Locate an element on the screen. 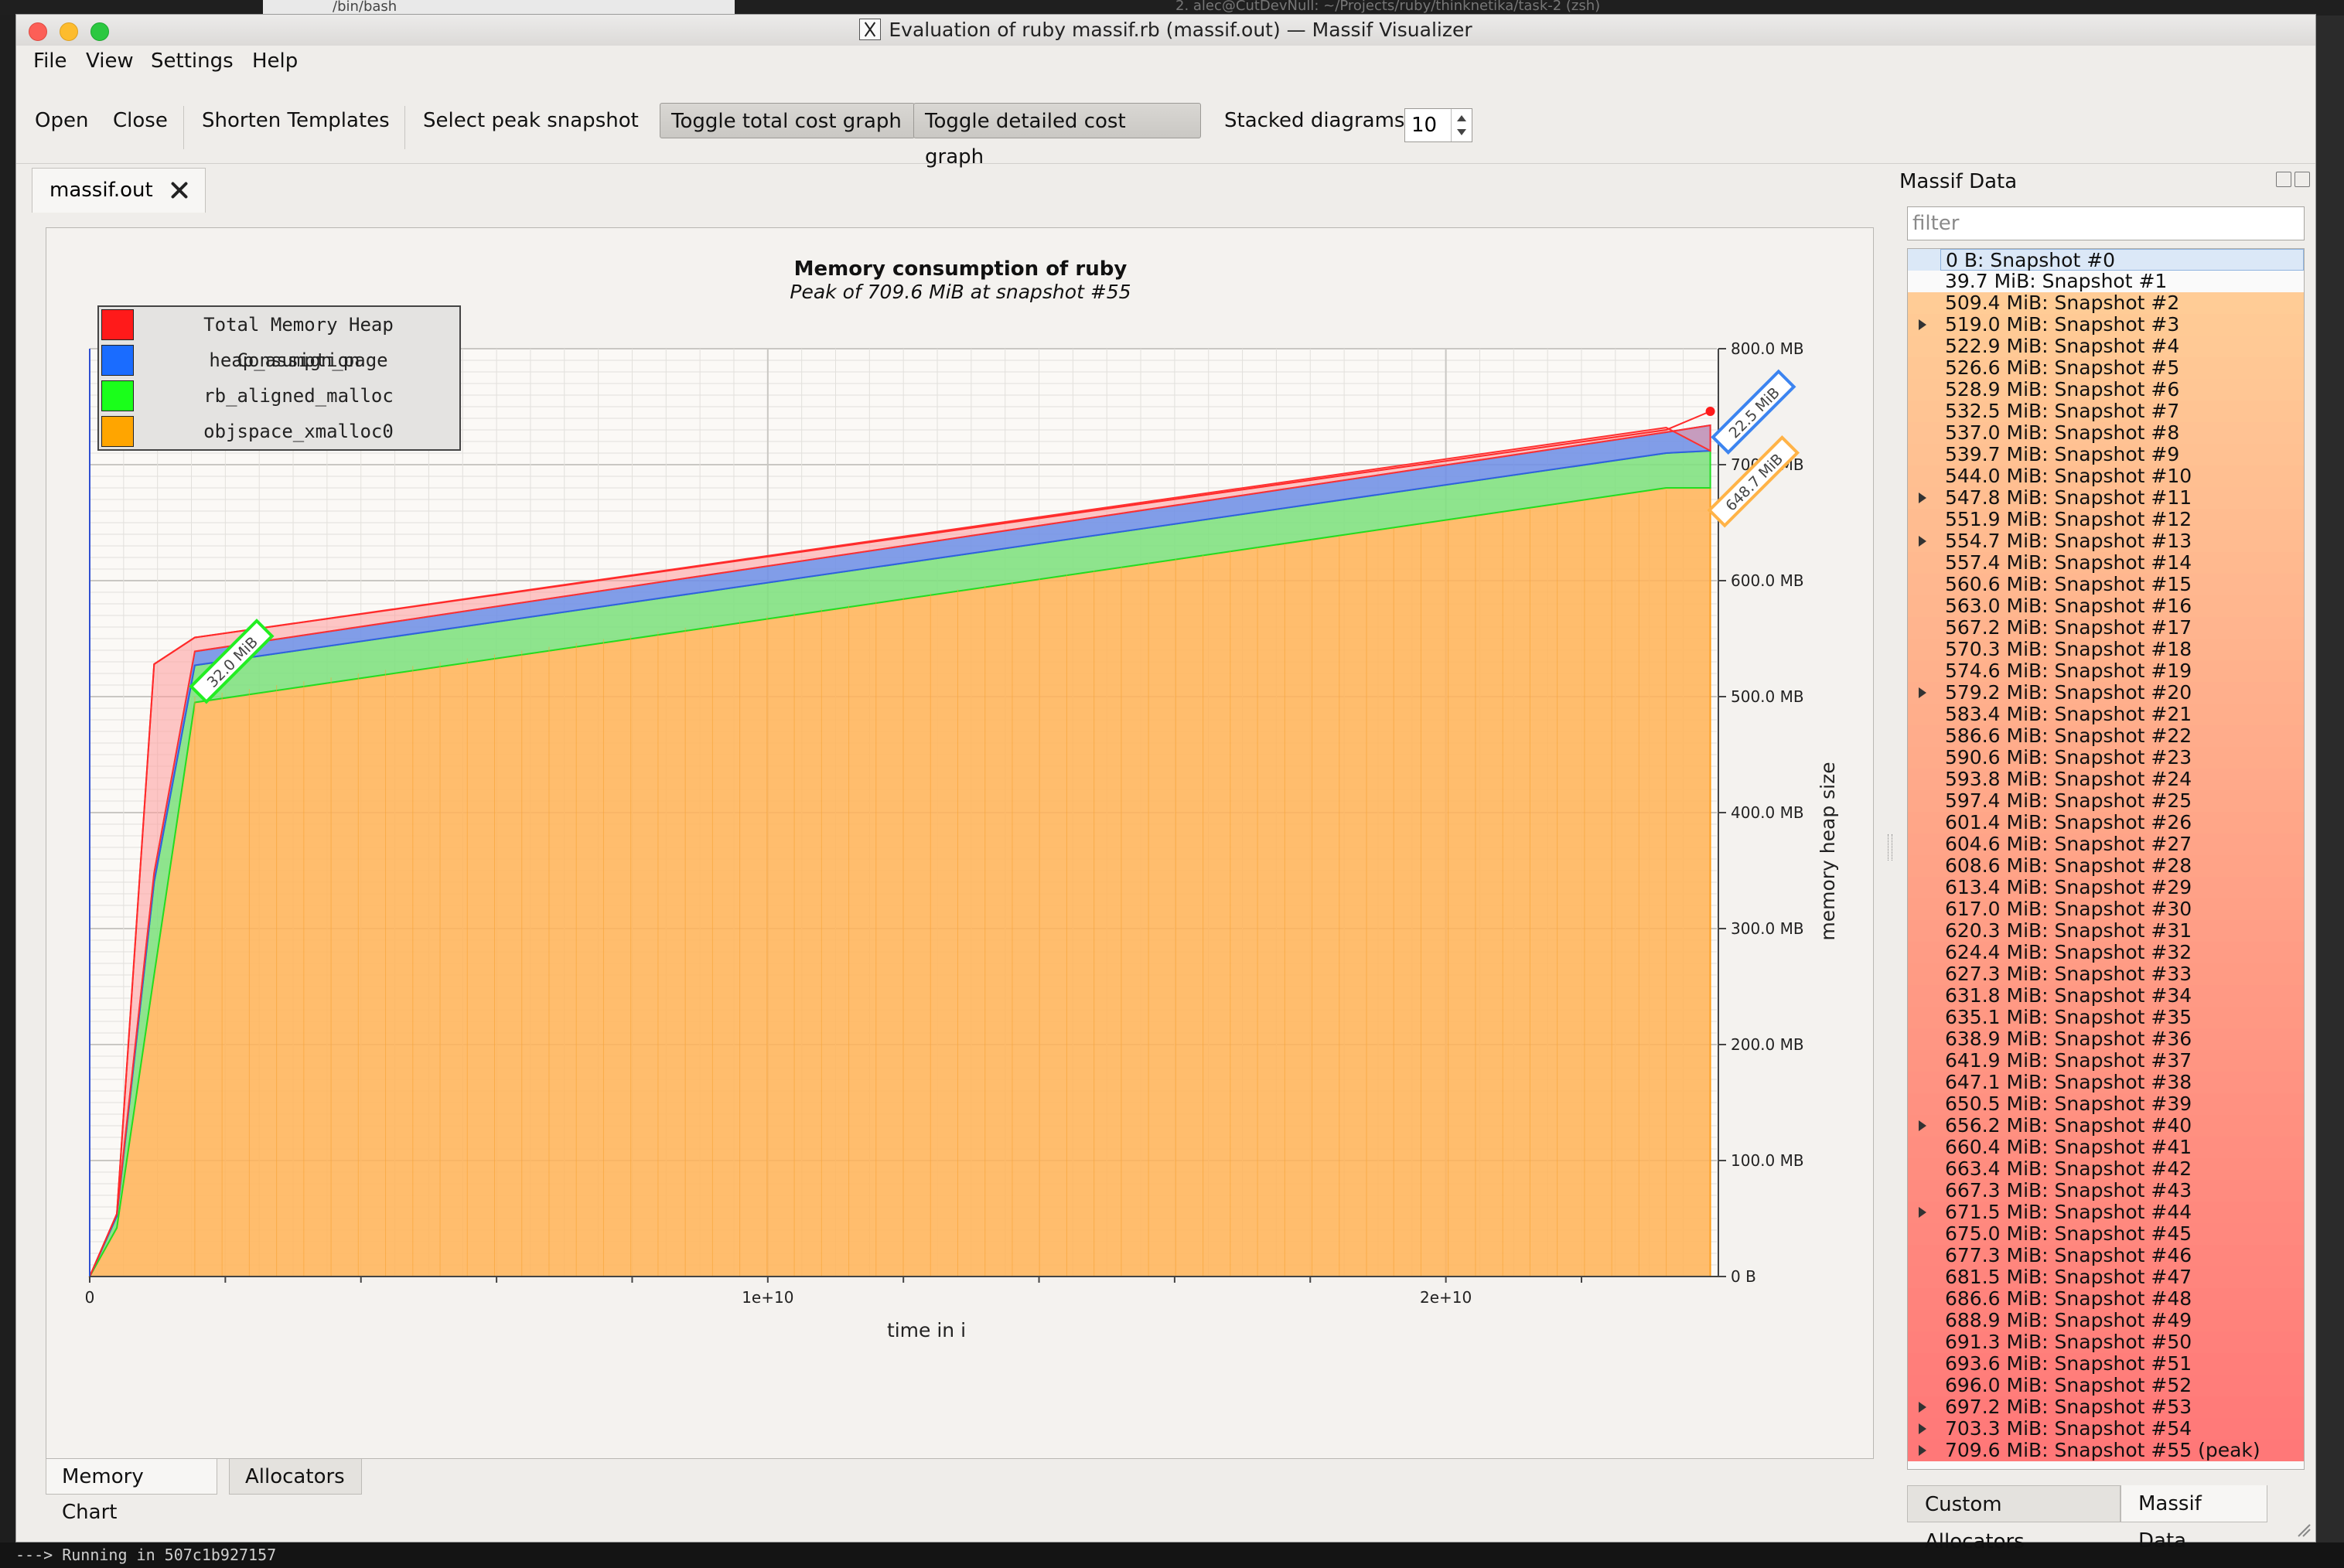  snapshot-row: 551.9 MiB: Snapshot #12 is located at coordinates (2106, 519).